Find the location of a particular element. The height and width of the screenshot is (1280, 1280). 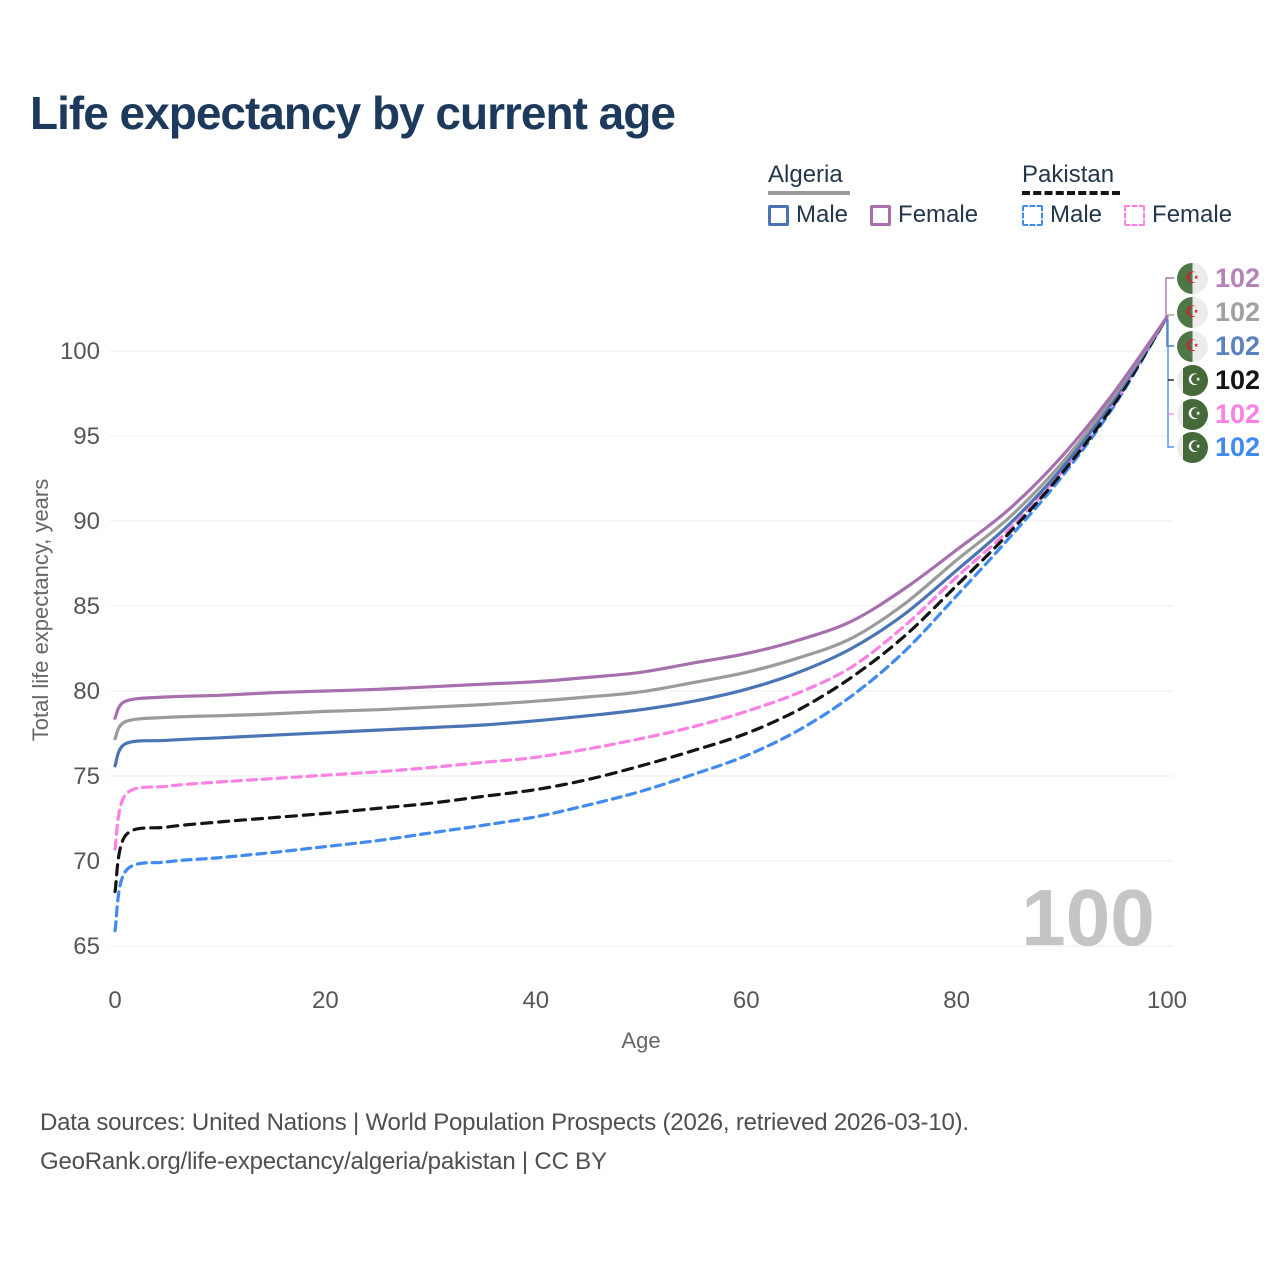

legend-item-algeria-male-label: Male is located at coordinates (822, 214).